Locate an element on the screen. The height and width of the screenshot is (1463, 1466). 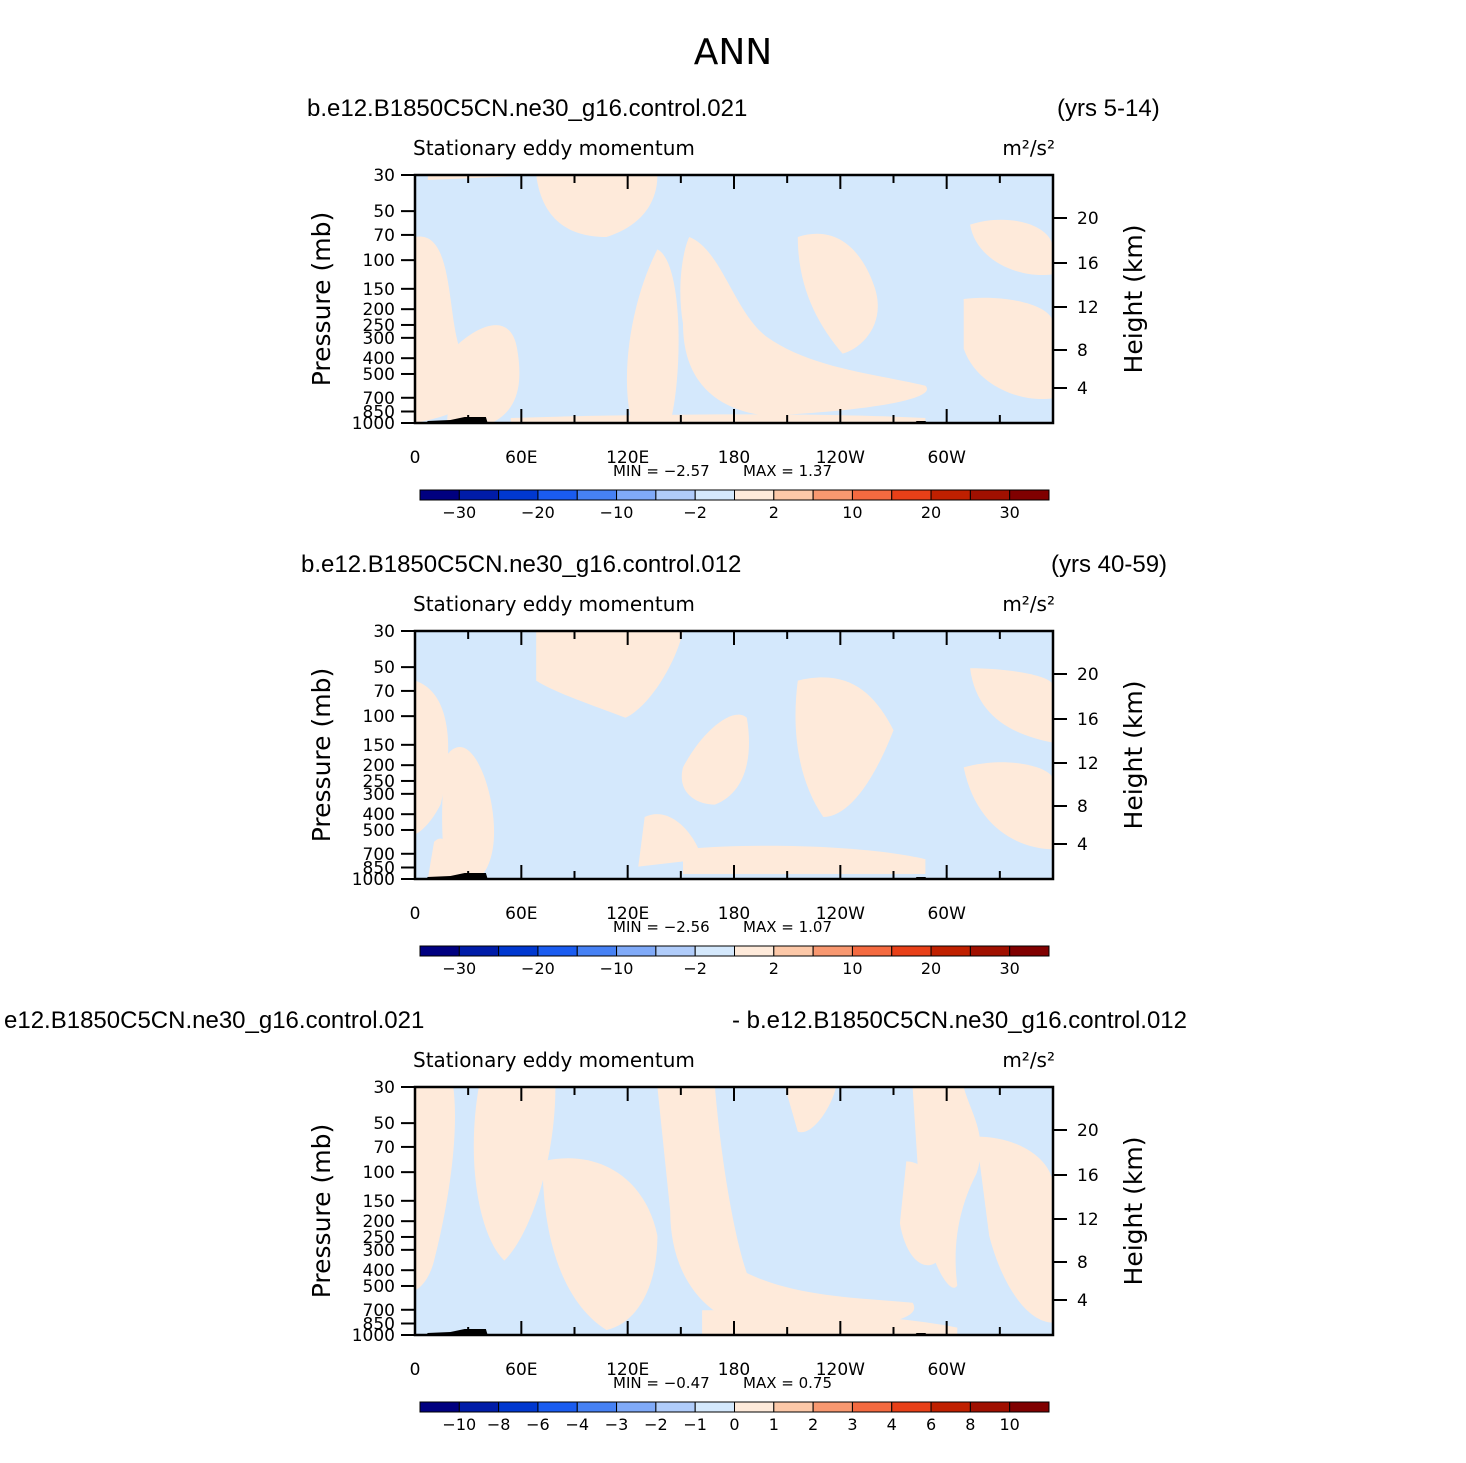
pressure-tick-label: 150 is located at coordinates (379, 746).